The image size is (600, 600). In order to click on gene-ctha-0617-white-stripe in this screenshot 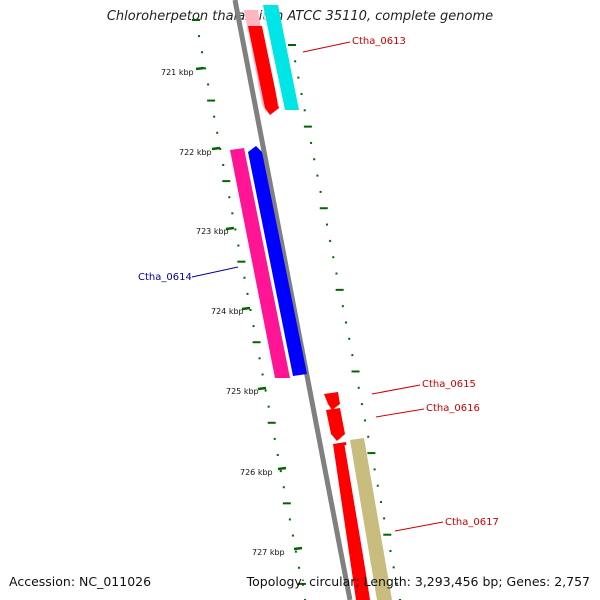, I will do `click(359, 522)`.